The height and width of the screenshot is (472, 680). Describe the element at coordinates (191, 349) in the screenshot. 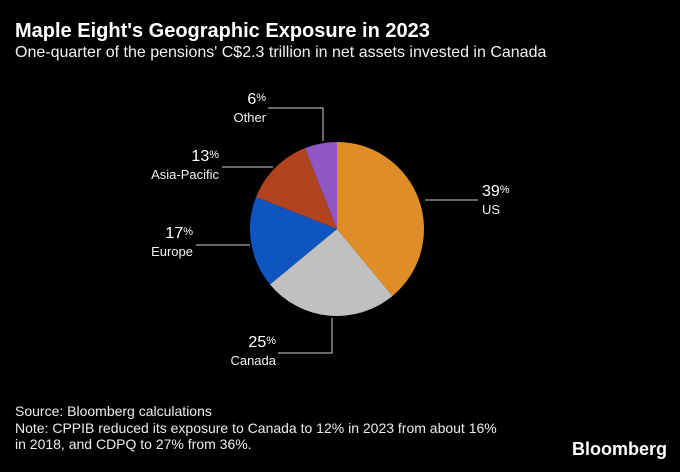

I see `callout-canada: 25% Canada` at that location.